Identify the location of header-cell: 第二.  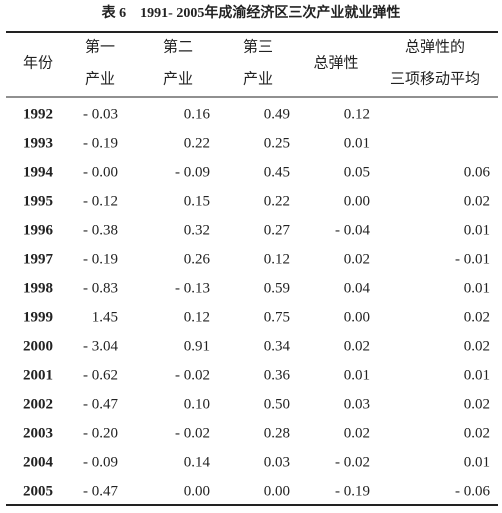
(178, 46).